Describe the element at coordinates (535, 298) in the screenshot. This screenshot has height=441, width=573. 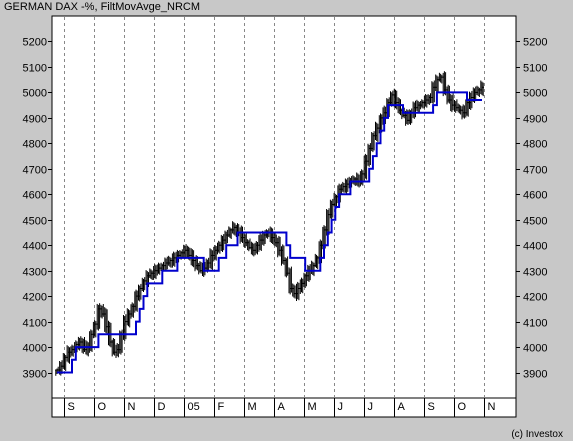
I see `y-tick-label-right: 4200` at that location.